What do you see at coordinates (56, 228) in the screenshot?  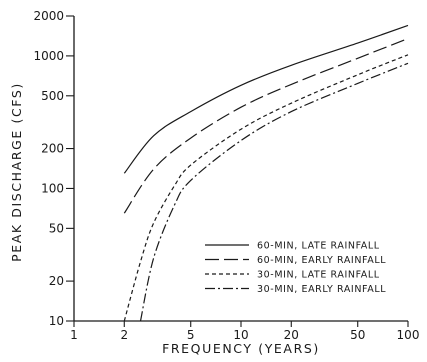 I see `y-tick-label: 50` at bounding box center [56, 228].